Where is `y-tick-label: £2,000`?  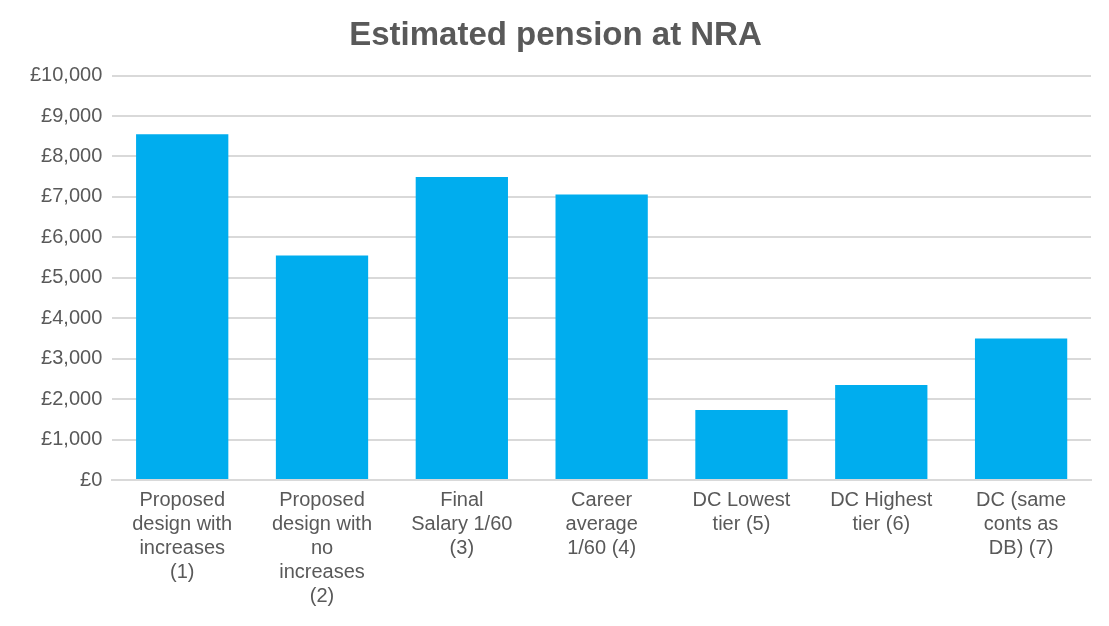
y-tick-label: £2,000 is located at coordinates (72, 397).